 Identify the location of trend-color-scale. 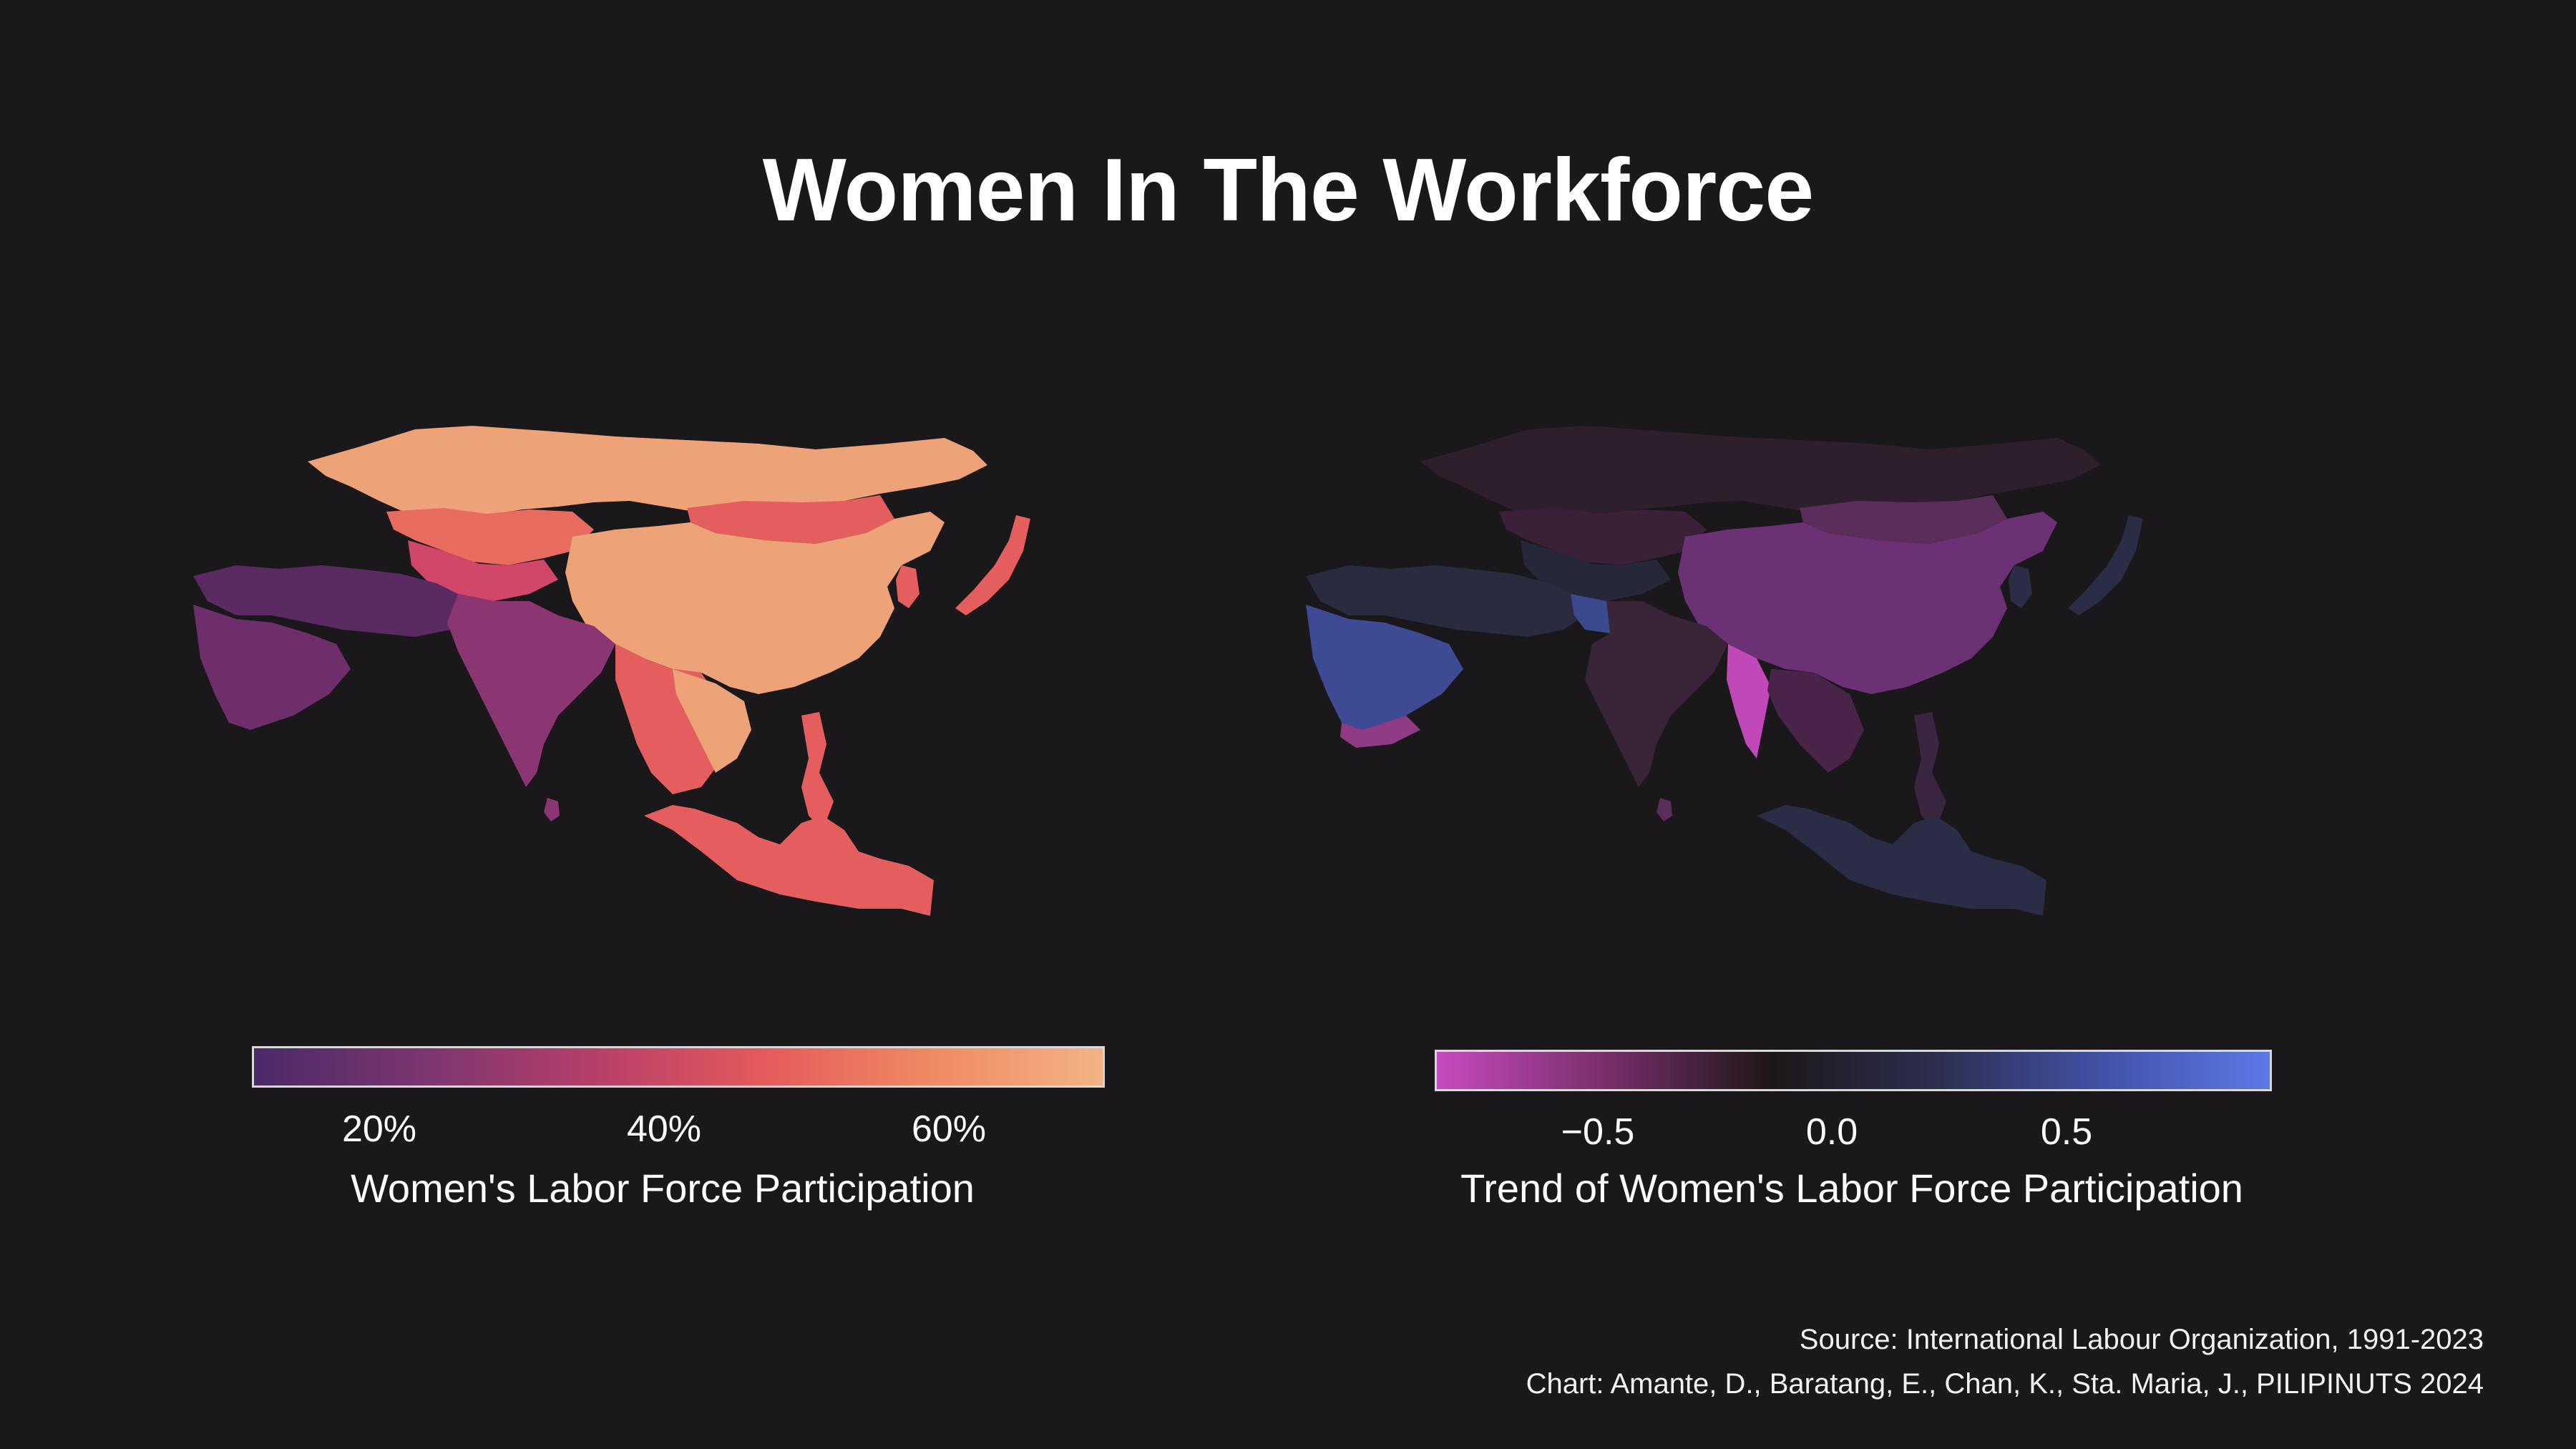
(1853, 1070).